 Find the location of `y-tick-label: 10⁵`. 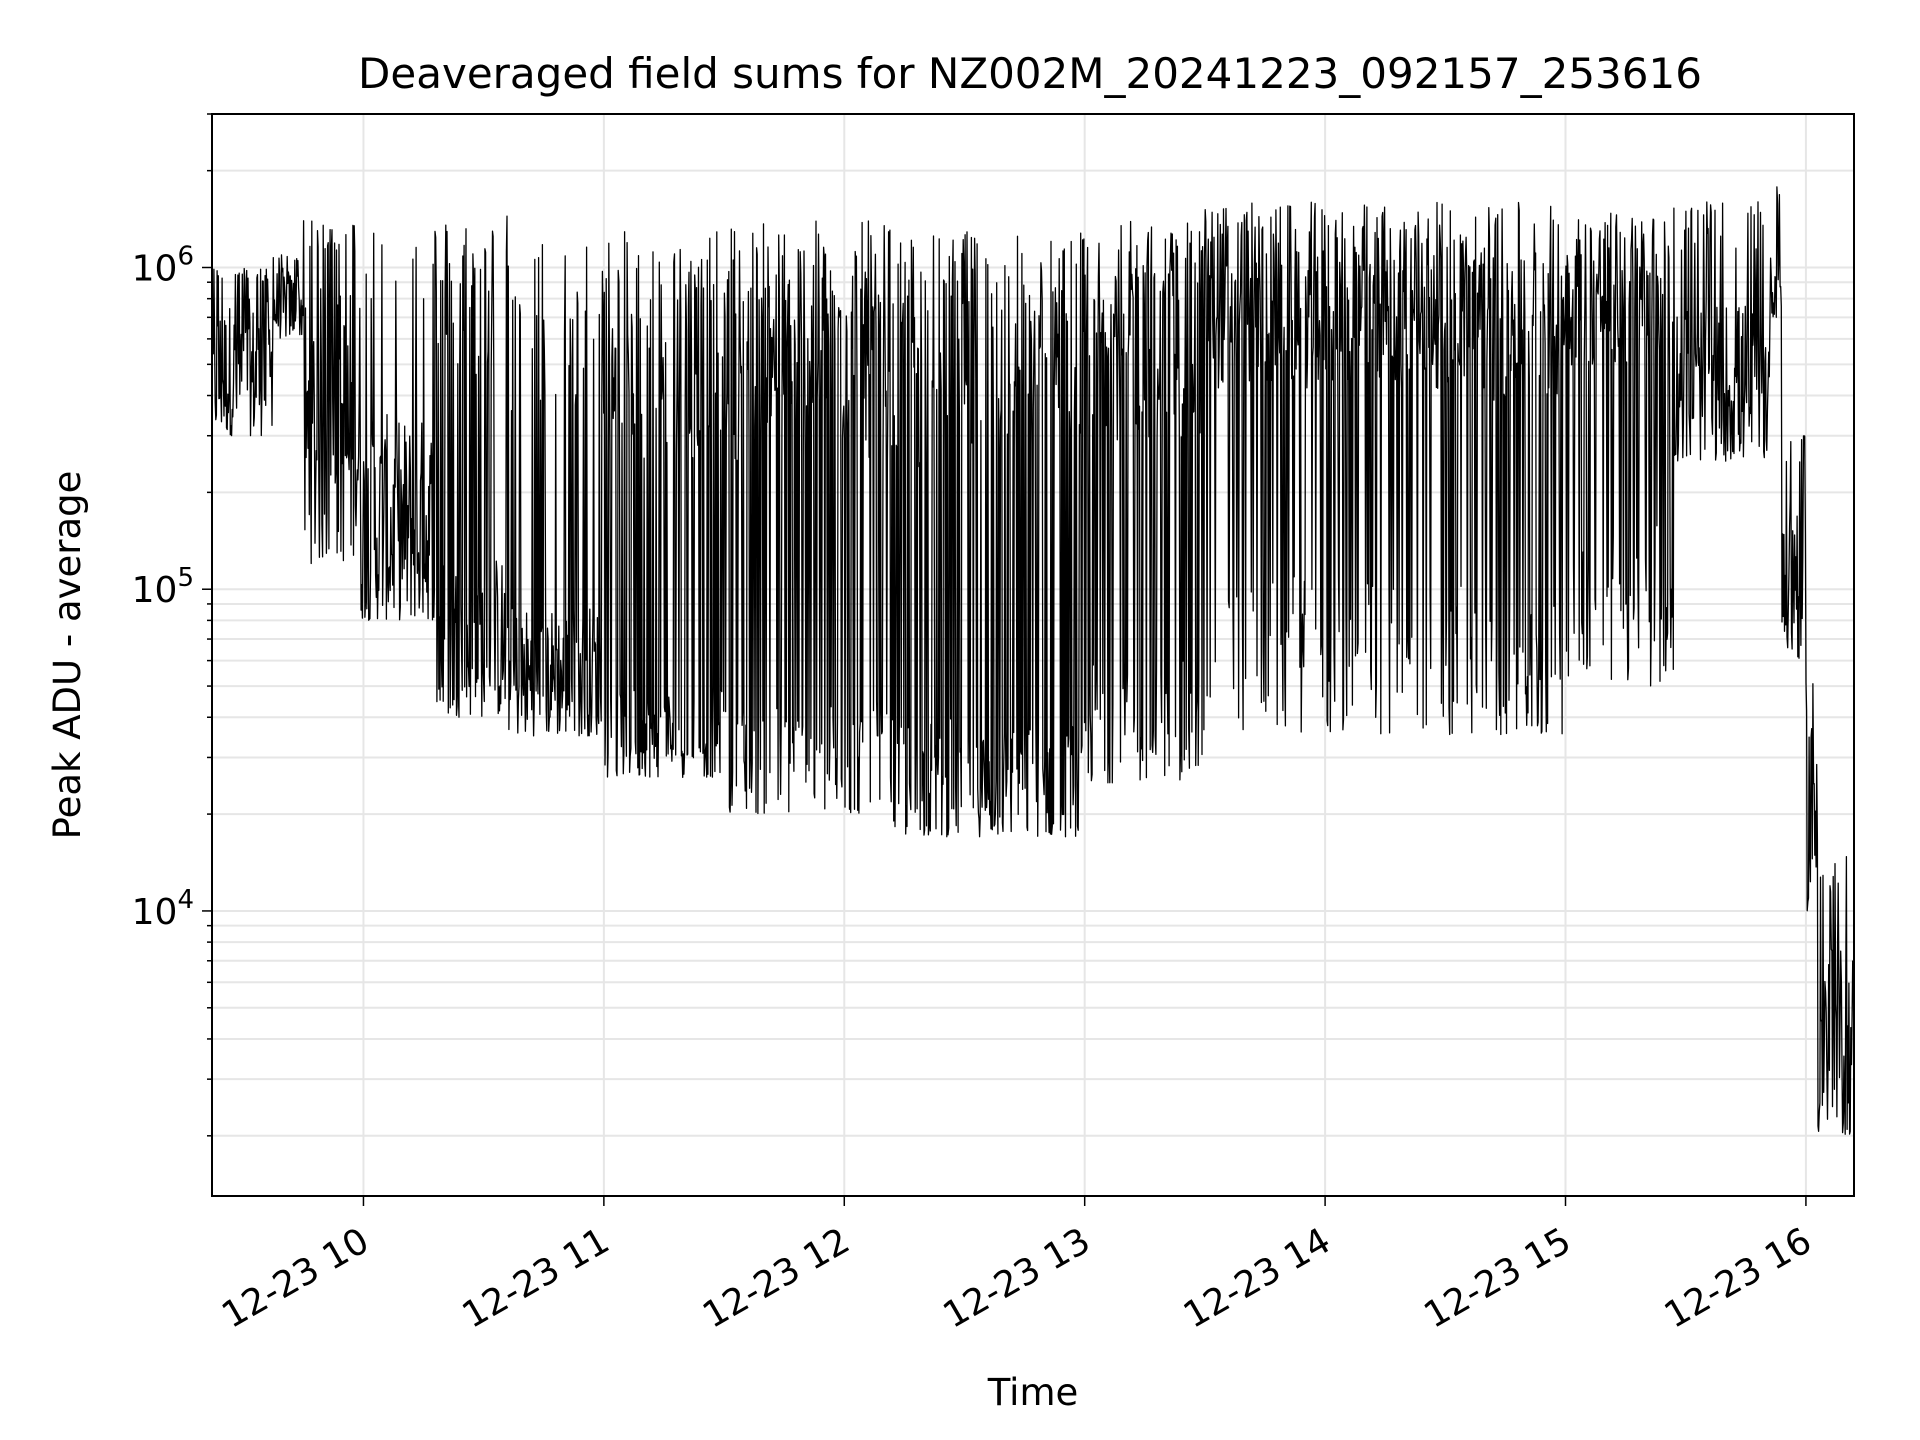

y-tick-label: 10⁵ is located at coordinates (163, 587).